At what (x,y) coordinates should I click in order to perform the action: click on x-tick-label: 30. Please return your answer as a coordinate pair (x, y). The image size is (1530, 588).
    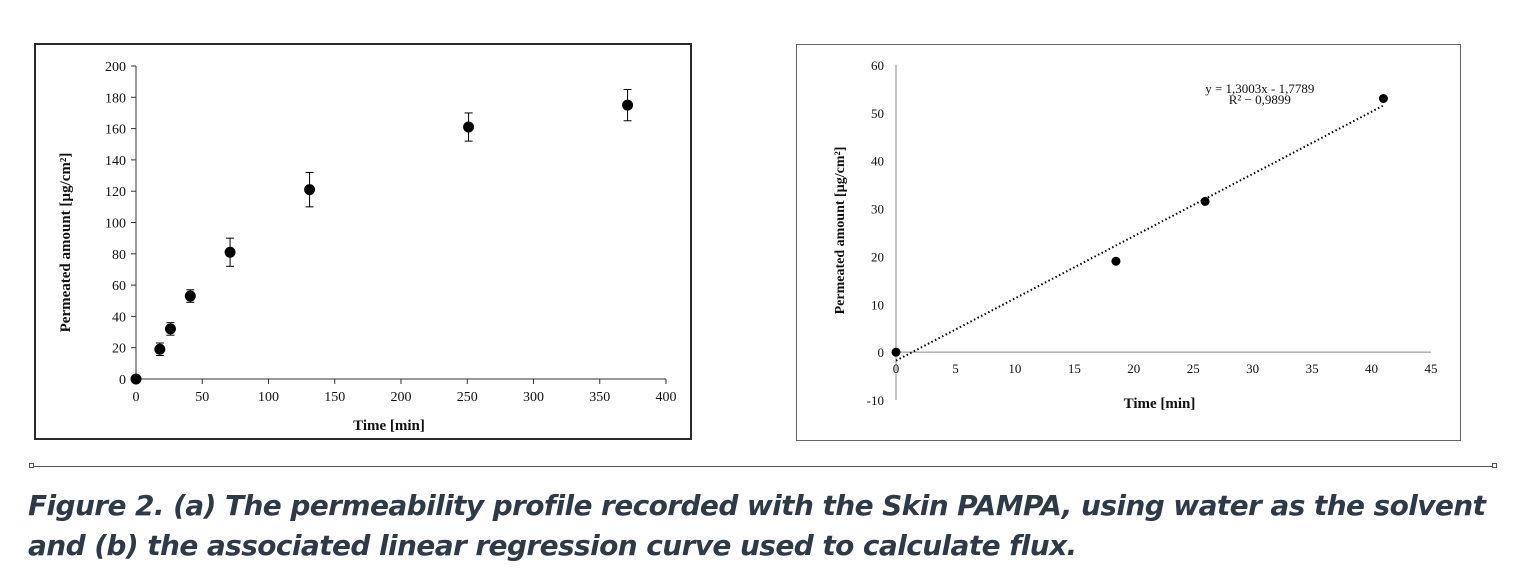
    Looking at the image, I should click on (1252, 368).